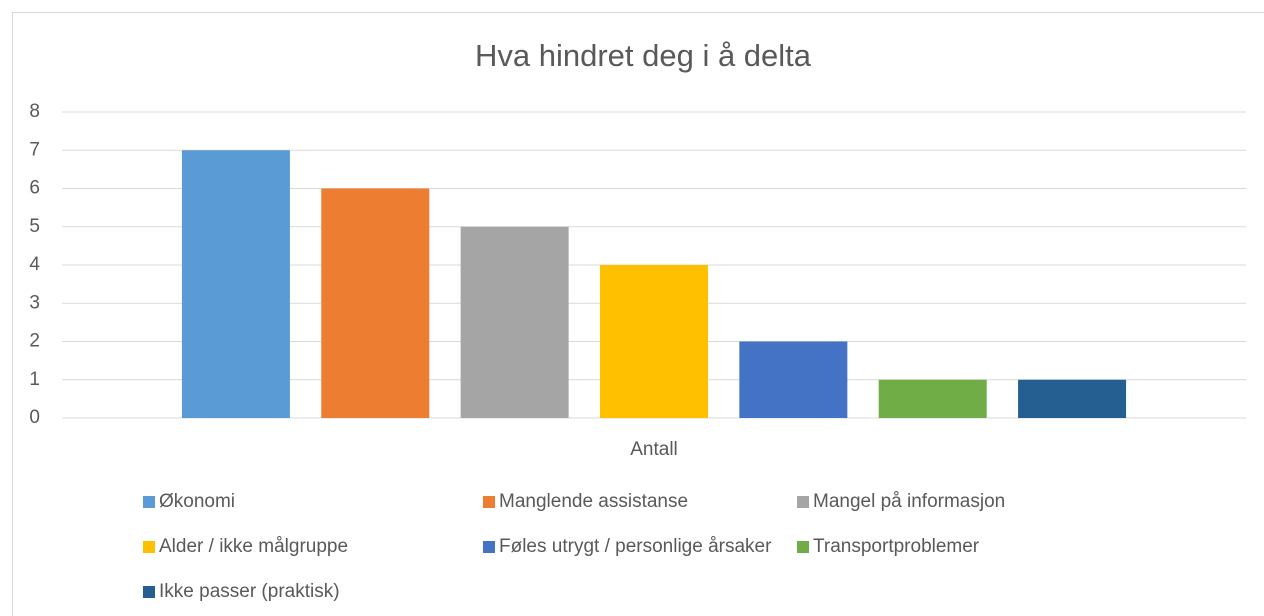 The image size is (1264, 616). I want to click on y-tick-label: 0, so click(34, 417).